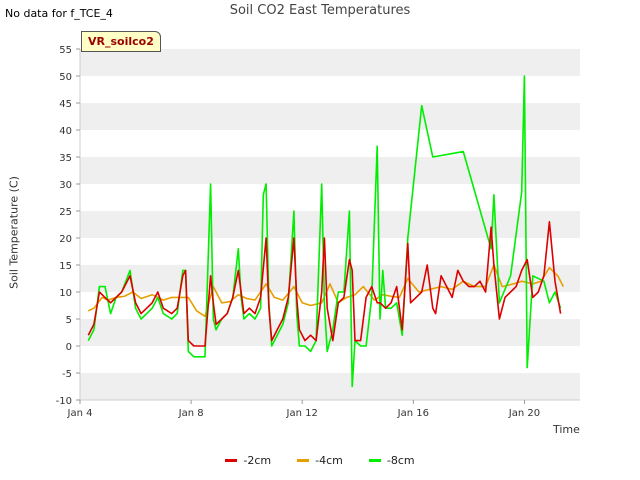 The height and width of the screenshot is (480, 640). I want to click on y-tick-label: 30, so click(65, 185).